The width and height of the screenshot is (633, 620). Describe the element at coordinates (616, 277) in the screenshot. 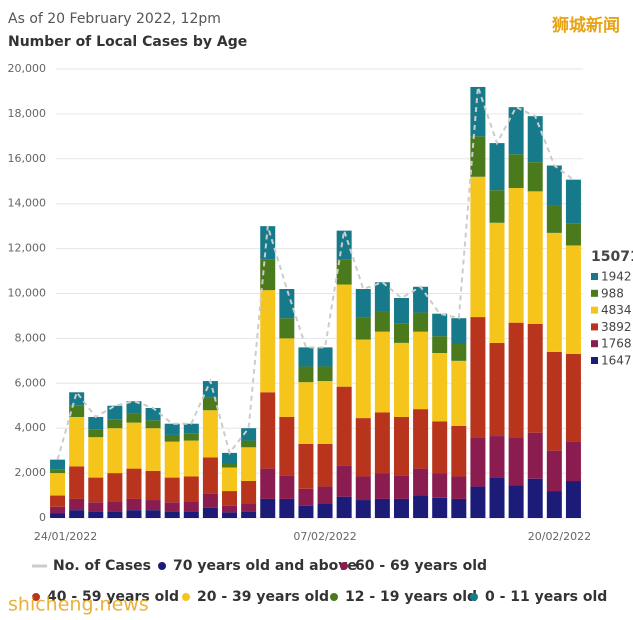

I see `value-label: 1942` at that location.